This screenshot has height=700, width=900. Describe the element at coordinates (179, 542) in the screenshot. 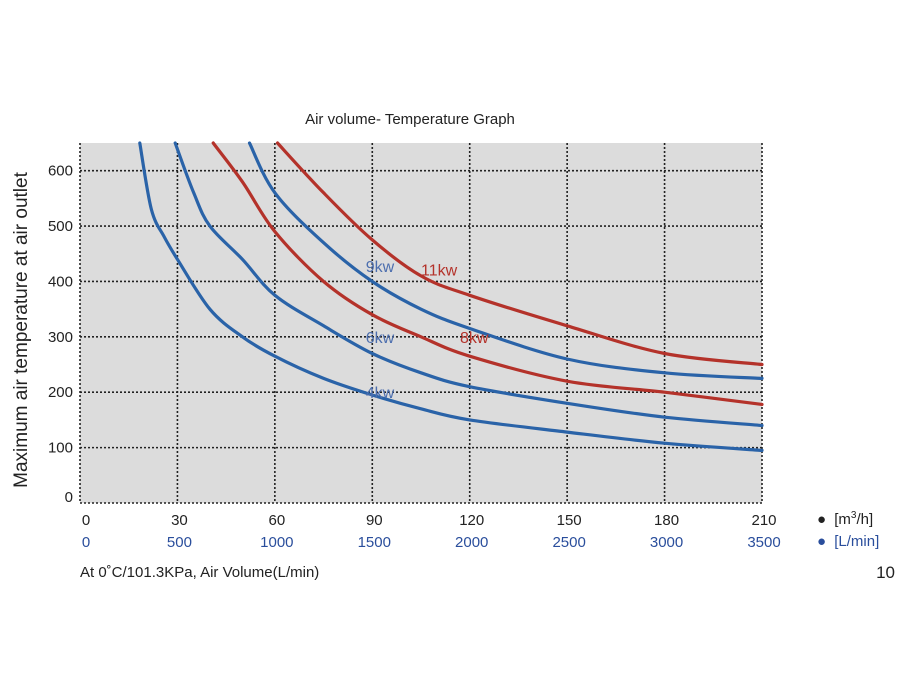

I see `x-tick-label-lmin: 500` at that location.